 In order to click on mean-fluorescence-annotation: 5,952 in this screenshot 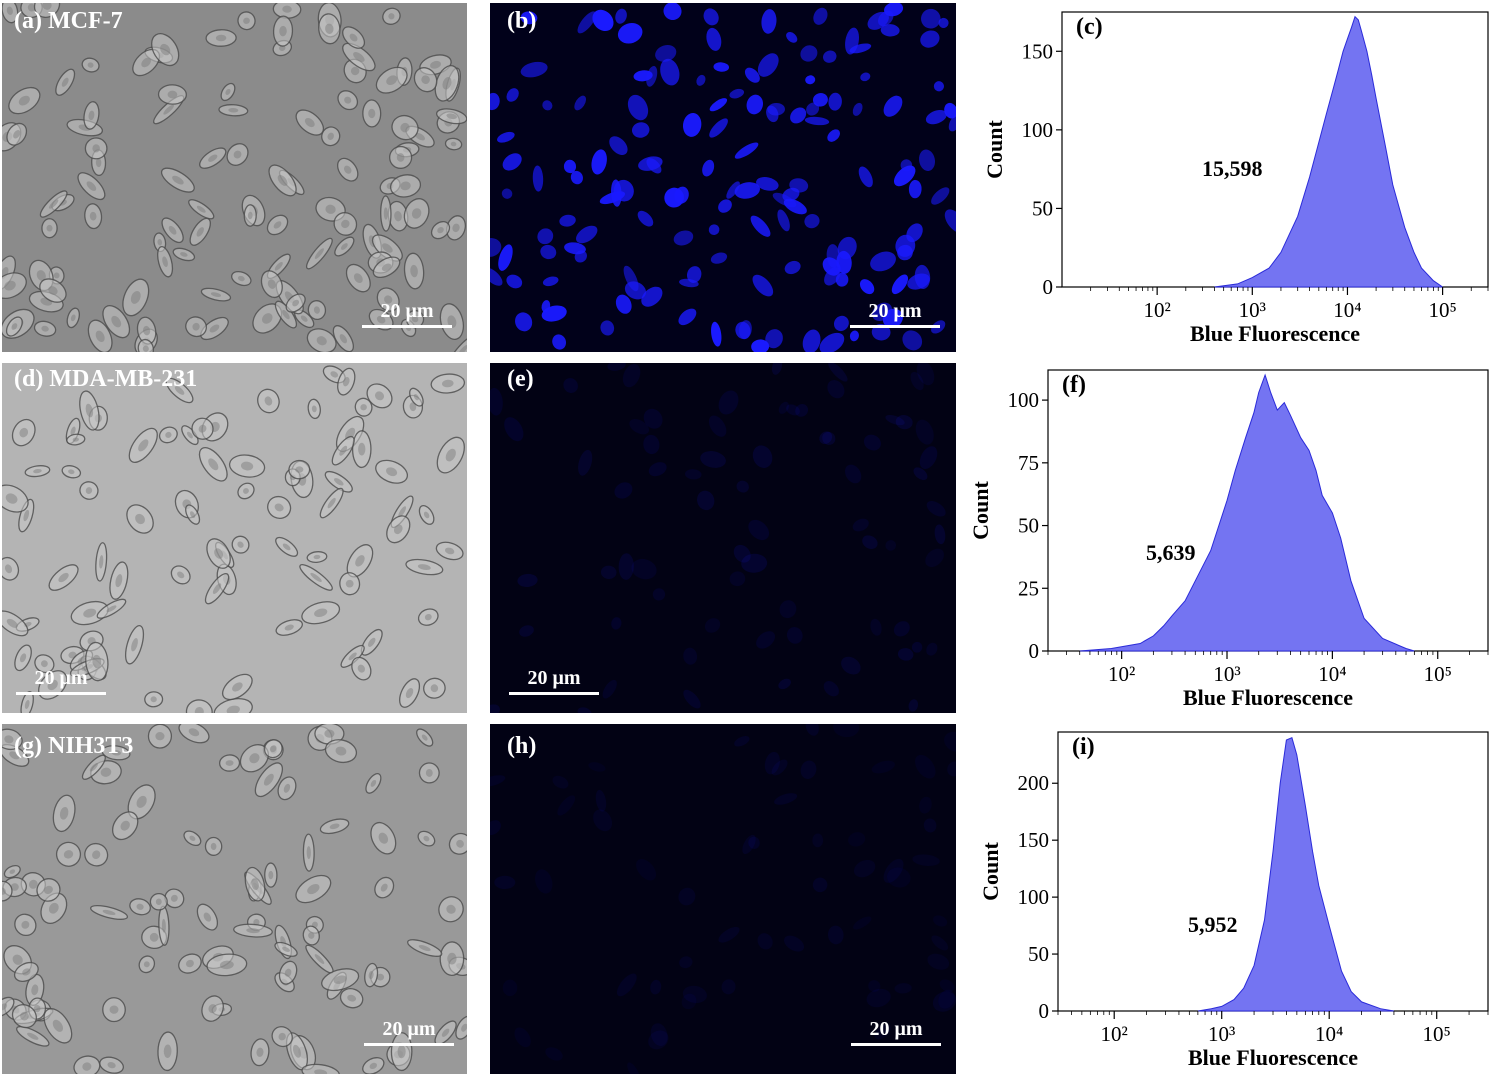, I will do `click(1213, 924)`.